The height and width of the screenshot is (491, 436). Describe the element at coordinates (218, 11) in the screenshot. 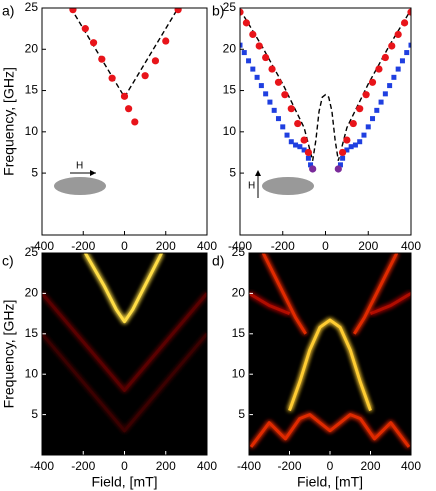

I see `panel-label: b)` at that location.